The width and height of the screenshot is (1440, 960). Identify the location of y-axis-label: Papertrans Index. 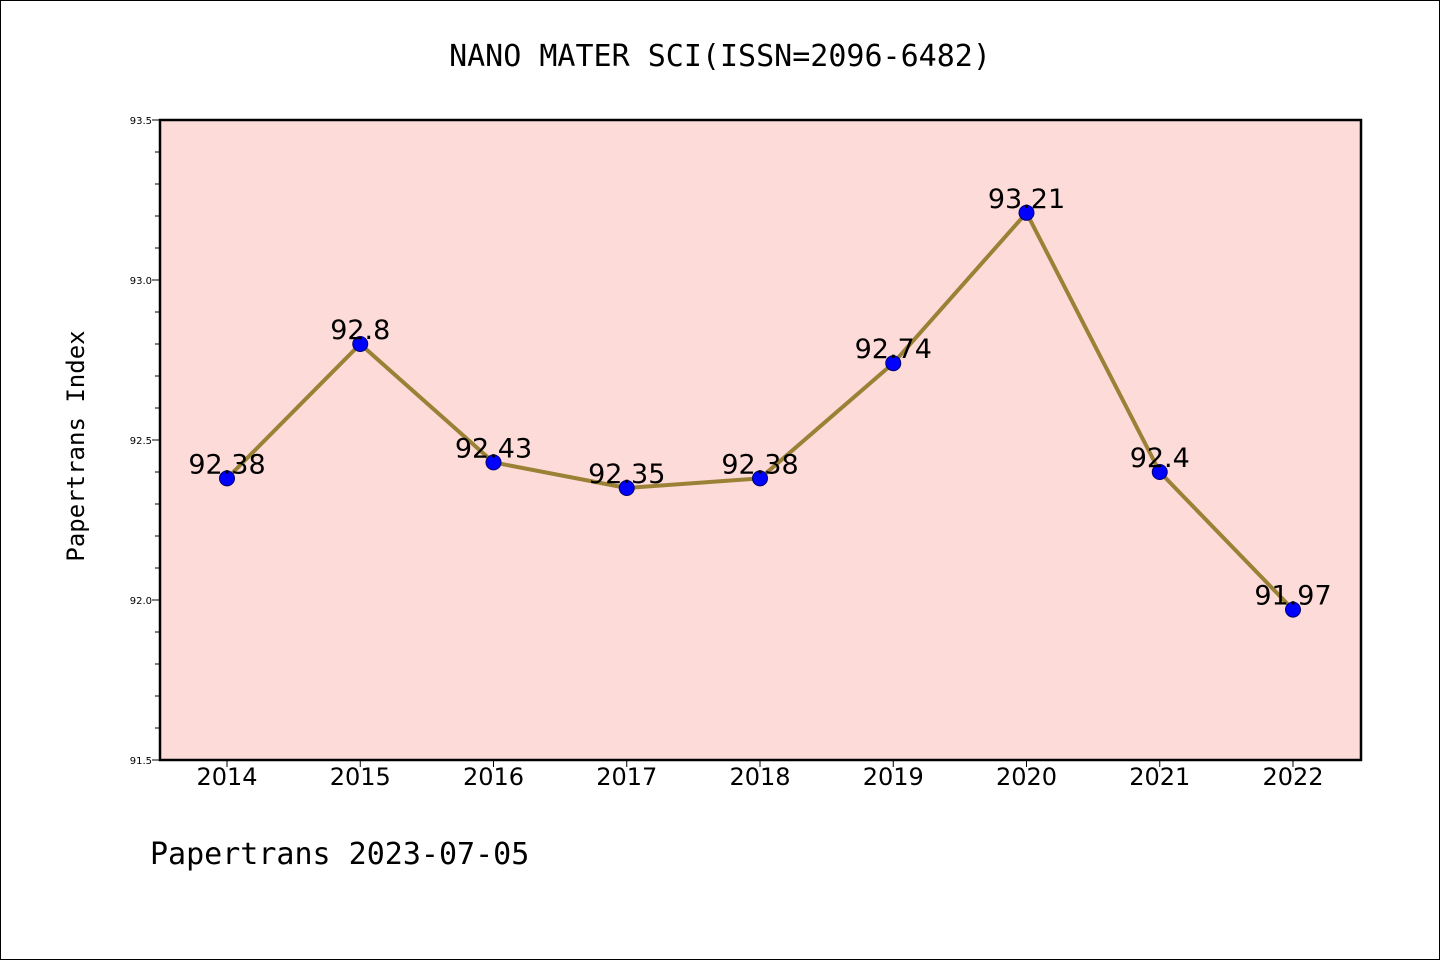
(76, 445).